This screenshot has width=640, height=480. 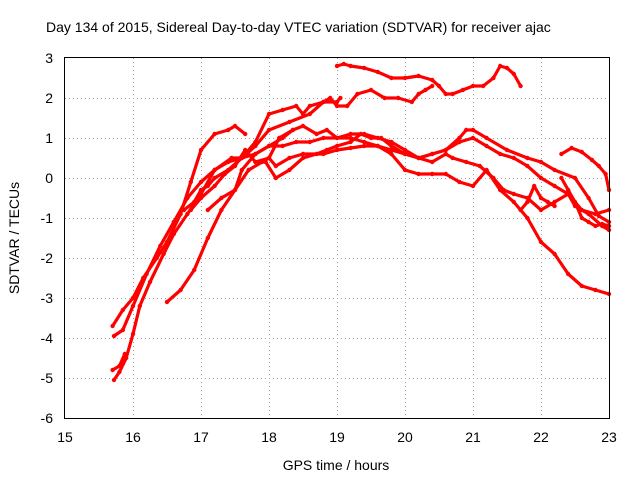 What do you see at coordinates (405, 437) in the screenshot?
I see `x-tick-label: 20` at bounding box center [405, 437].